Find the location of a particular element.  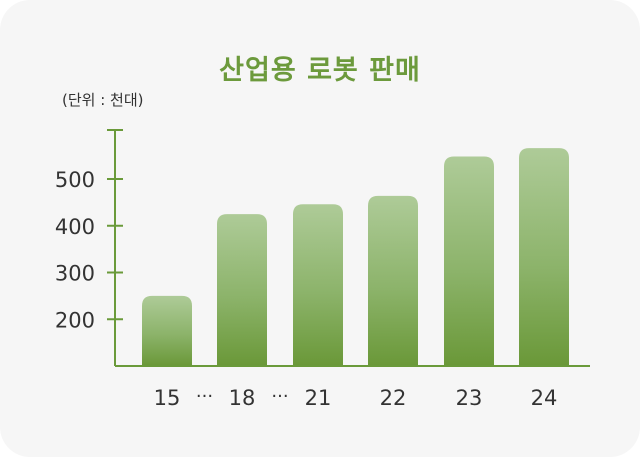

x-tick-label-23: 23 is located at coordinates (469, 398).